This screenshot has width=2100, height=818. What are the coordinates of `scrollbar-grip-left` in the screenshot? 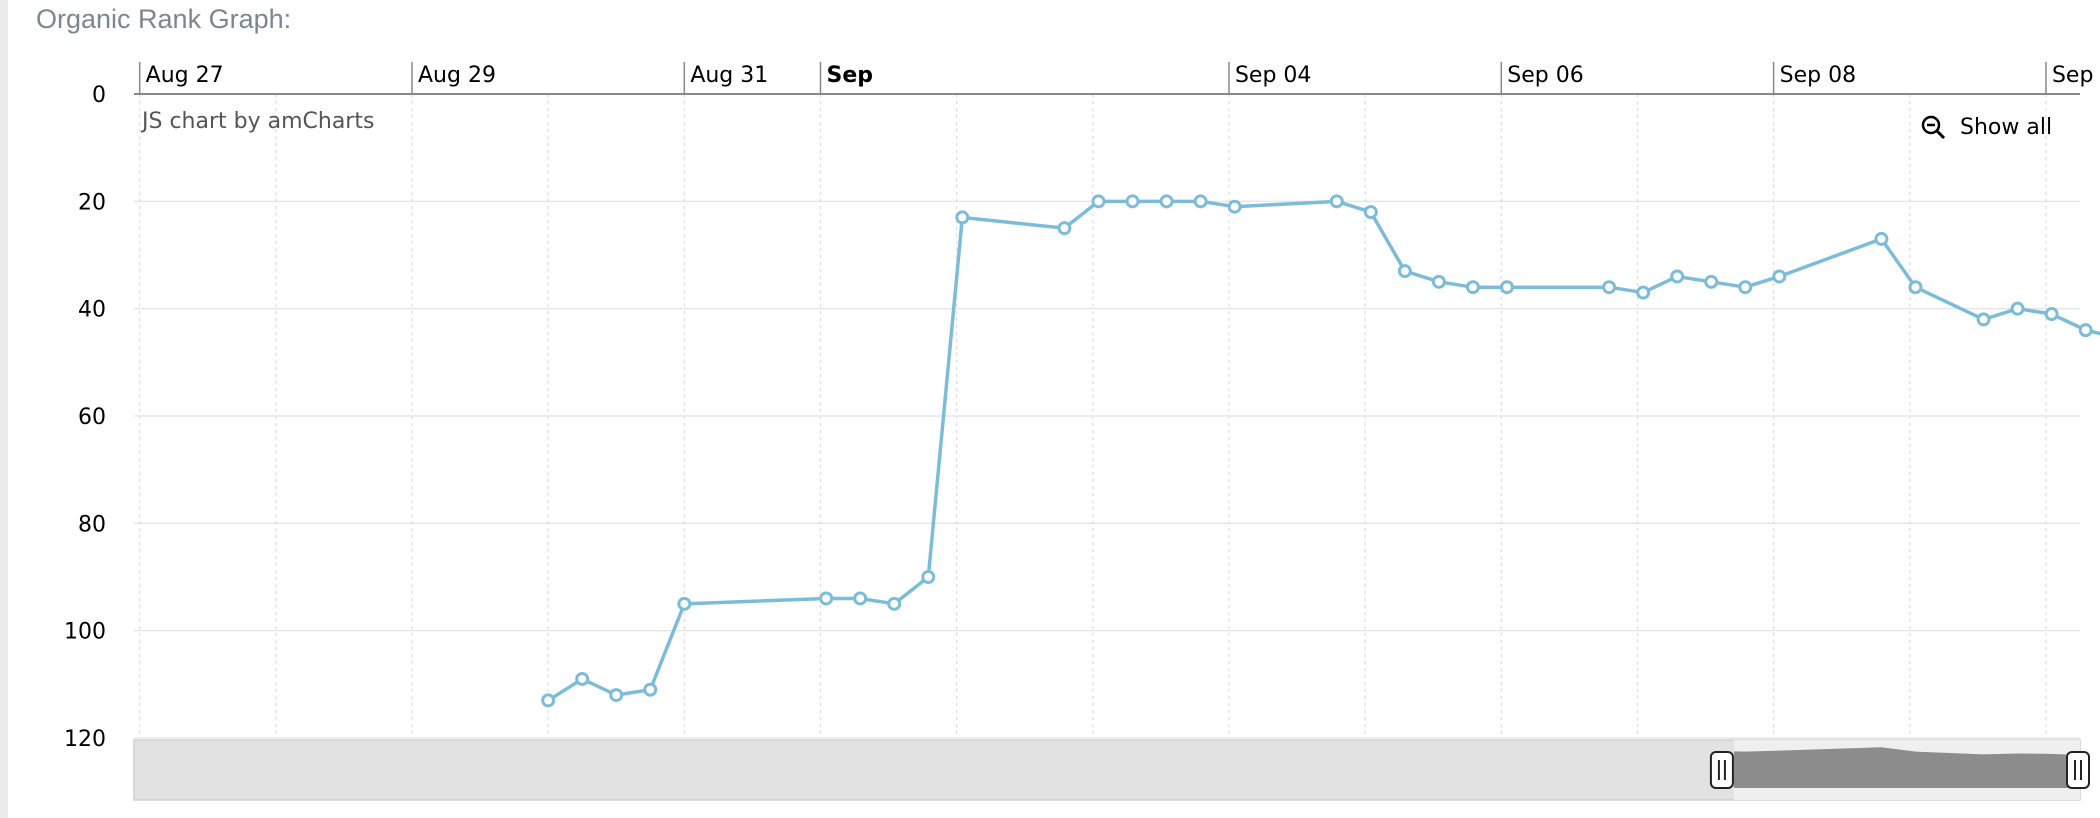 It's located at (1721, 770).